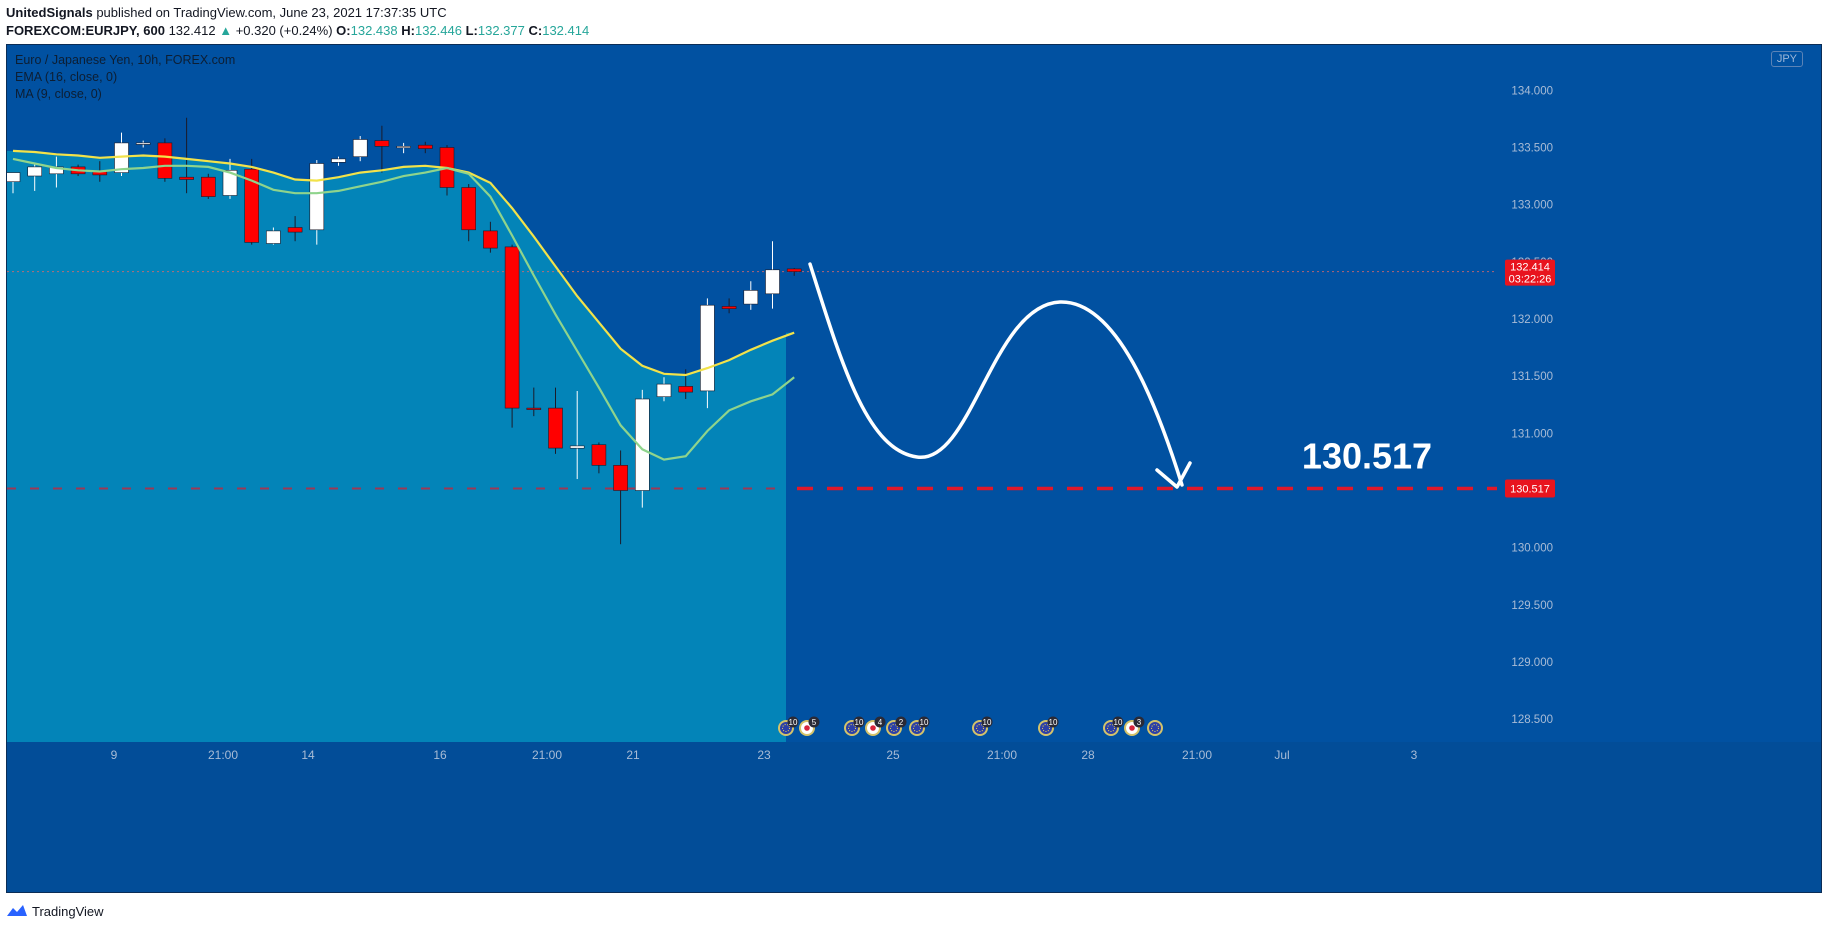  What do you see at coordinates (284, 30) in the screenshot?
I see `change-text: +0.320 (+0.24%)` at bounding box center [284, 30].